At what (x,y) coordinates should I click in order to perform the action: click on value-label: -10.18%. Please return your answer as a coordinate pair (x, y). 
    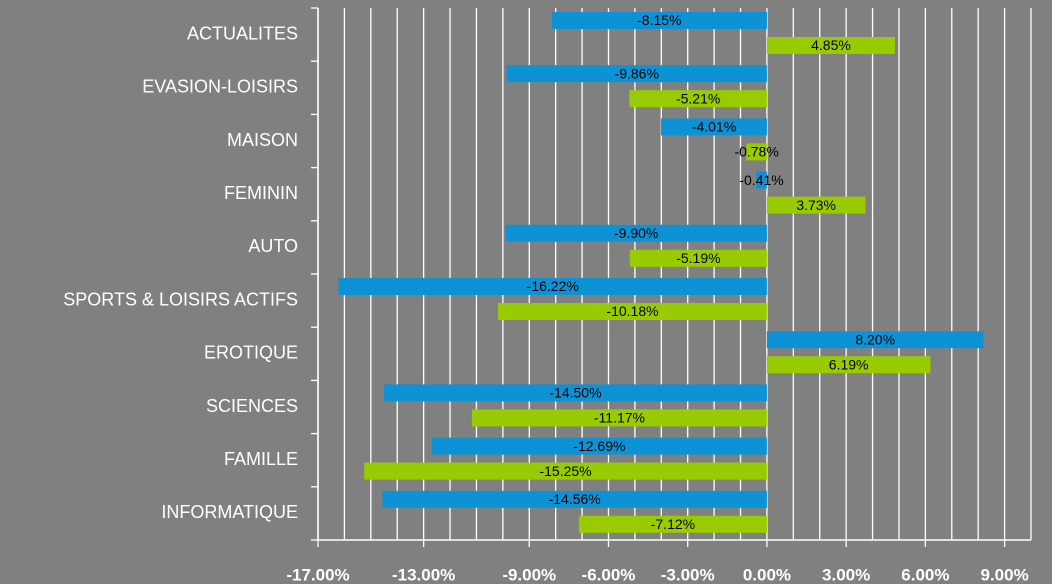
    Looking at the image, I should click on (632, 311).